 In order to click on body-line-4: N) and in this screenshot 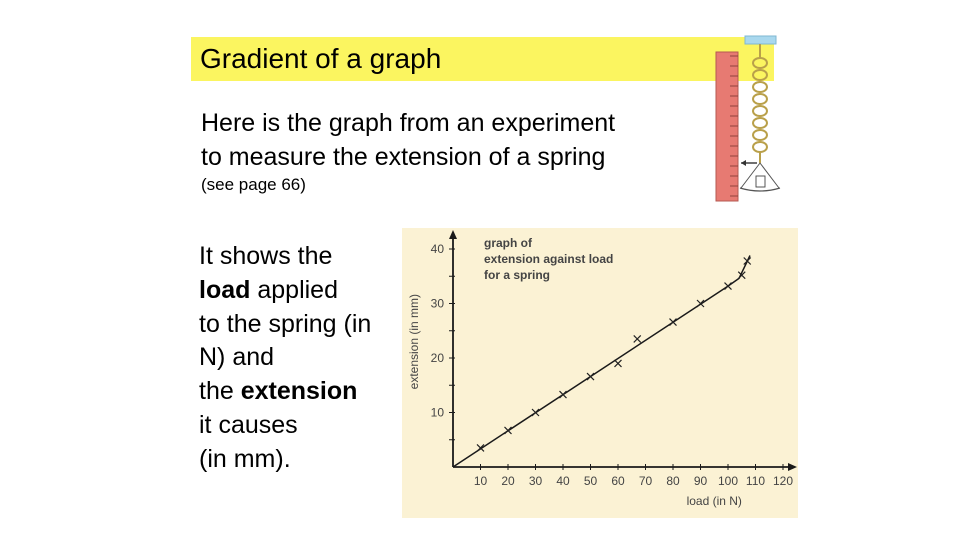, I will do `click(237, 357)`.